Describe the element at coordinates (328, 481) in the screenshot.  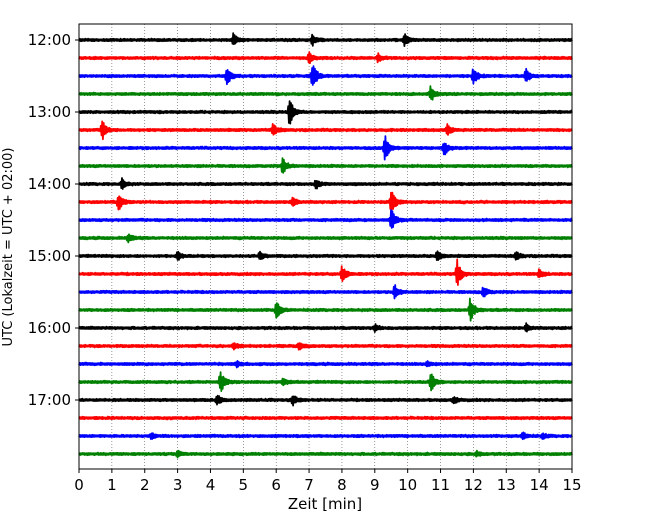
I see `x-axis-ticks: 0 1 2 3 4 5 6 7 8 9 10 11 12 13 14 15` at that location.